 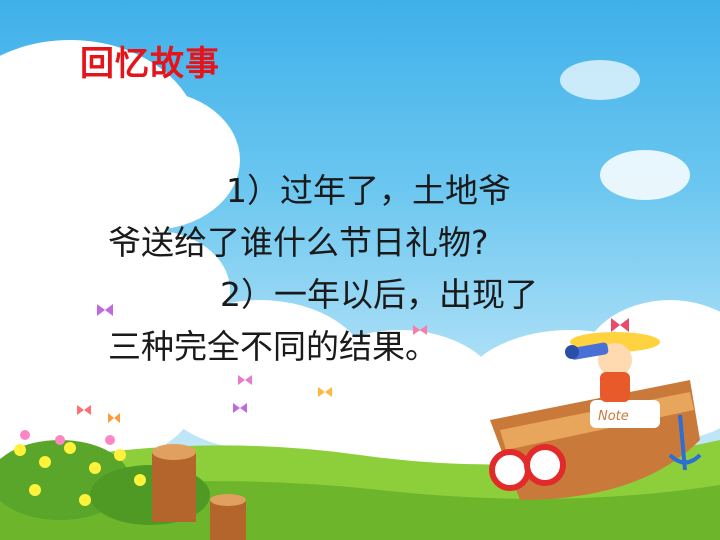 What do you see at coordinates (379, 294) in the screenshot?
I see `question-2-line-1: 2）一年以后，出现了` at bounding box center [379, 294].